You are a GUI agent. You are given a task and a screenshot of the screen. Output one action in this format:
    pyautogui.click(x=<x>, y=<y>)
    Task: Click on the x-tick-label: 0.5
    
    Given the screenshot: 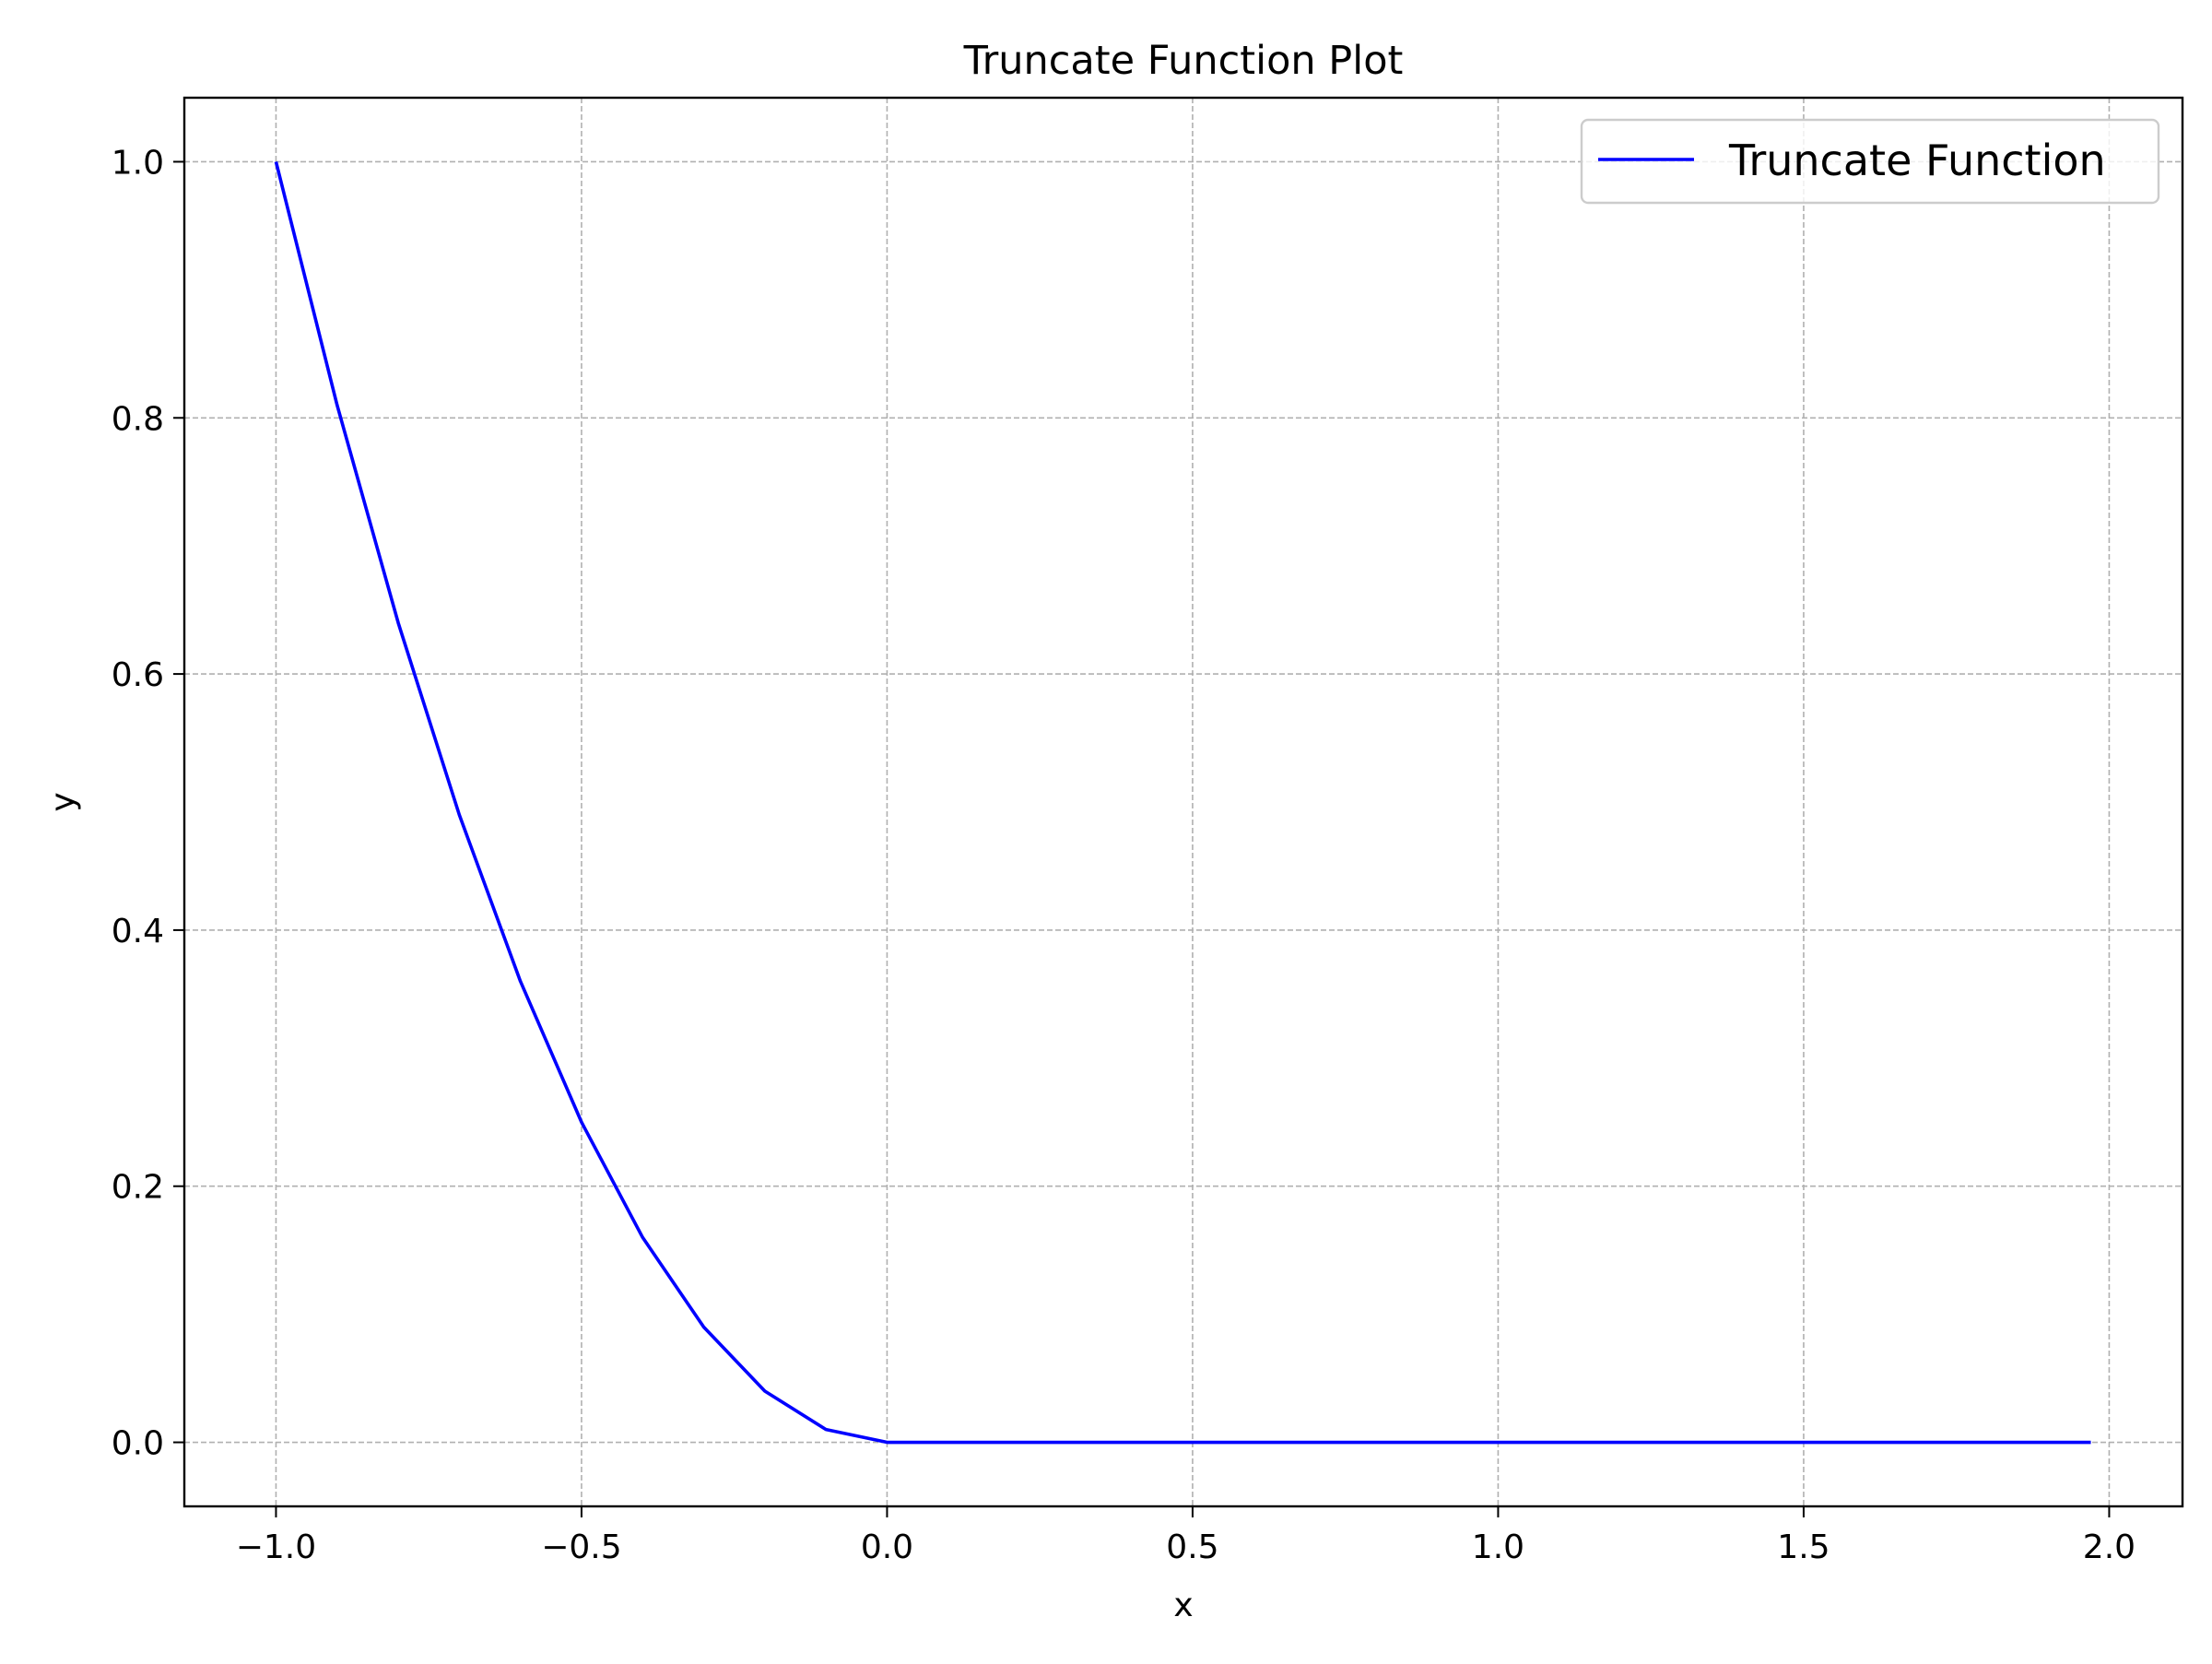 What is the action you would take?
    pyautogui.click(x=1192, y=1547)
    